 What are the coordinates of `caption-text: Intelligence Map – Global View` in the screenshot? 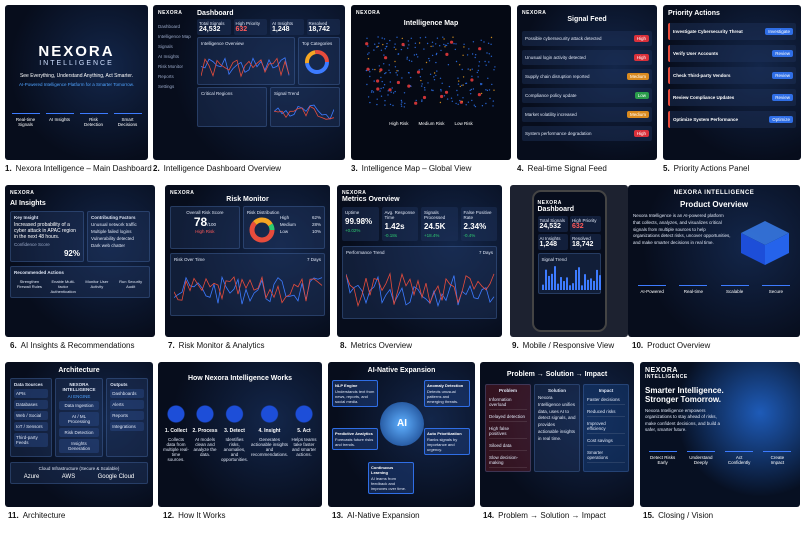 It's located at (416, 168).